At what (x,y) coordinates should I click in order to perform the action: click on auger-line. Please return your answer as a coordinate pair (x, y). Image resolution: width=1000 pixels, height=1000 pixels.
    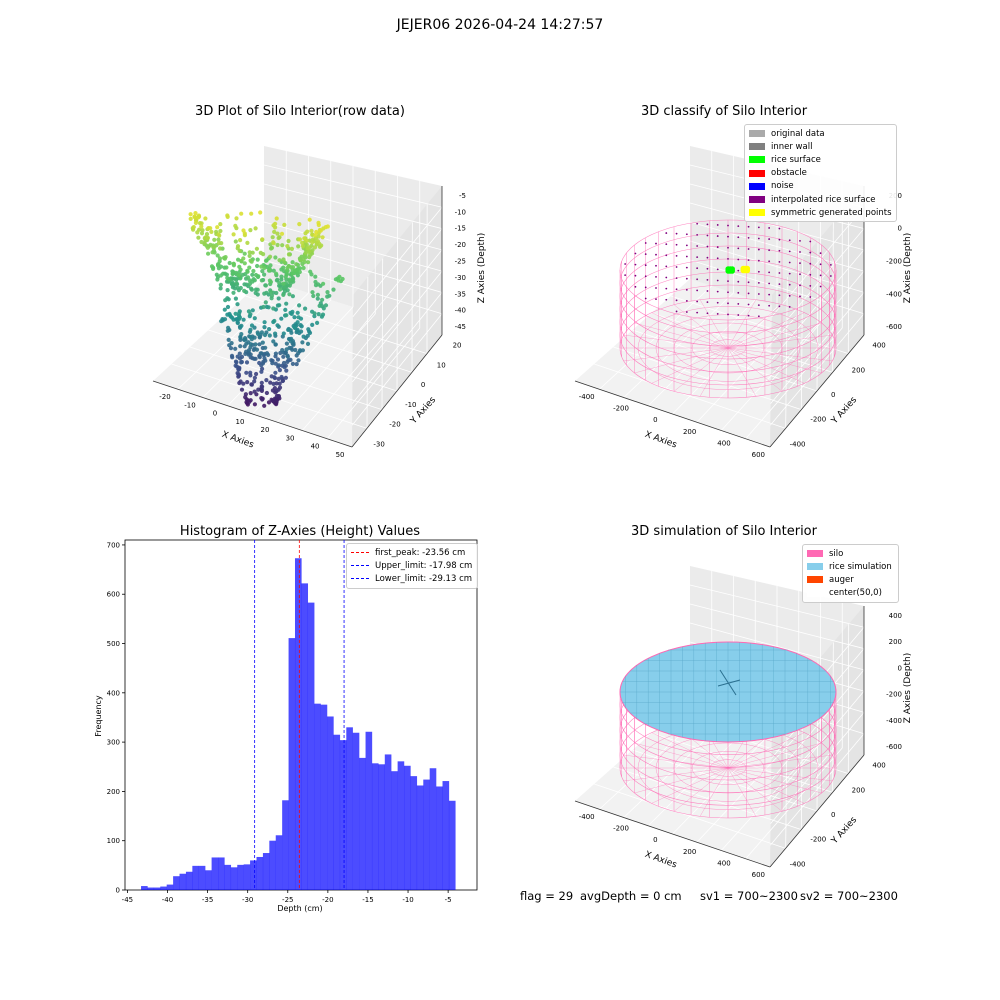
    Looking at the image, I should click on (729, 683).